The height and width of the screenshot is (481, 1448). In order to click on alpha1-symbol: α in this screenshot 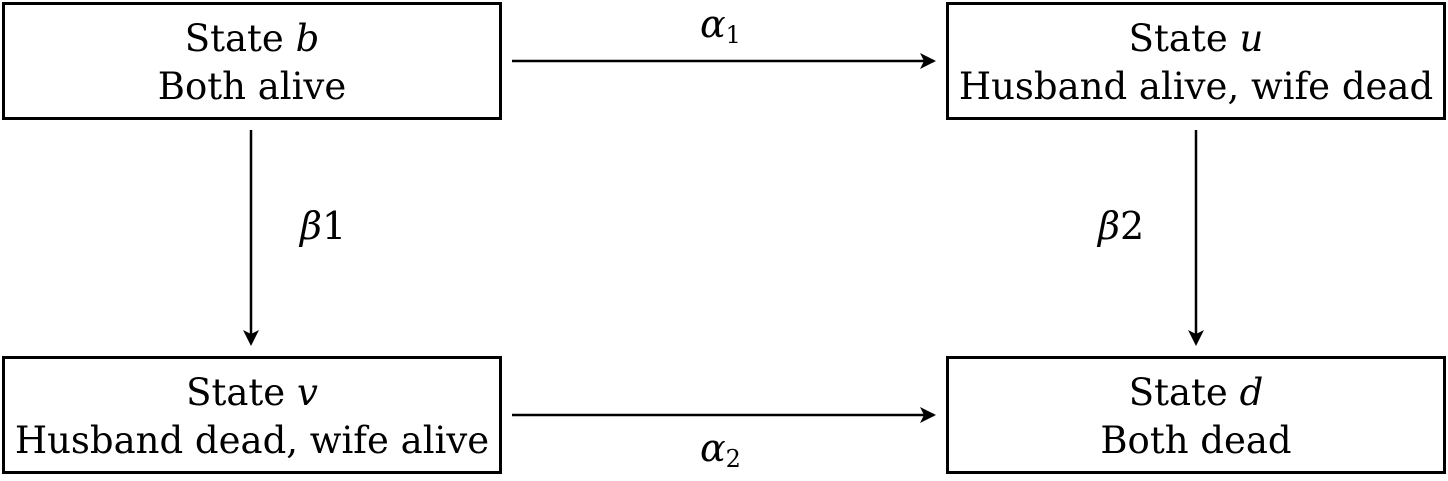, I will do `click(713, 24)`.